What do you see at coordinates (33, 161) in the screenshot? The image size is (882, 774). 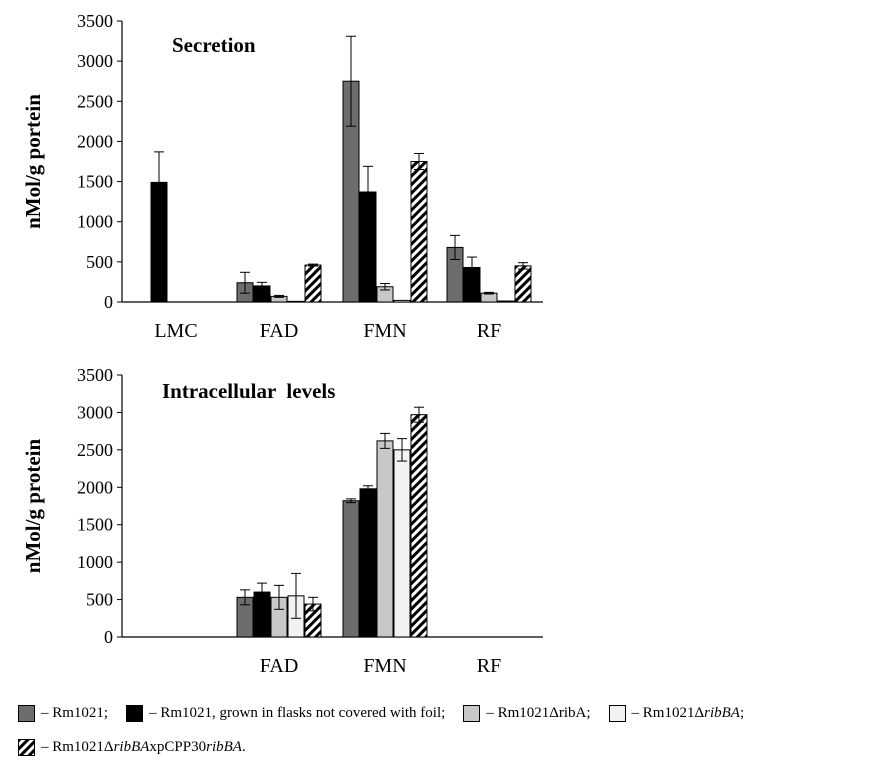 I see `y-axis-label: nMol/g portein` at bounding box center [33, 161].